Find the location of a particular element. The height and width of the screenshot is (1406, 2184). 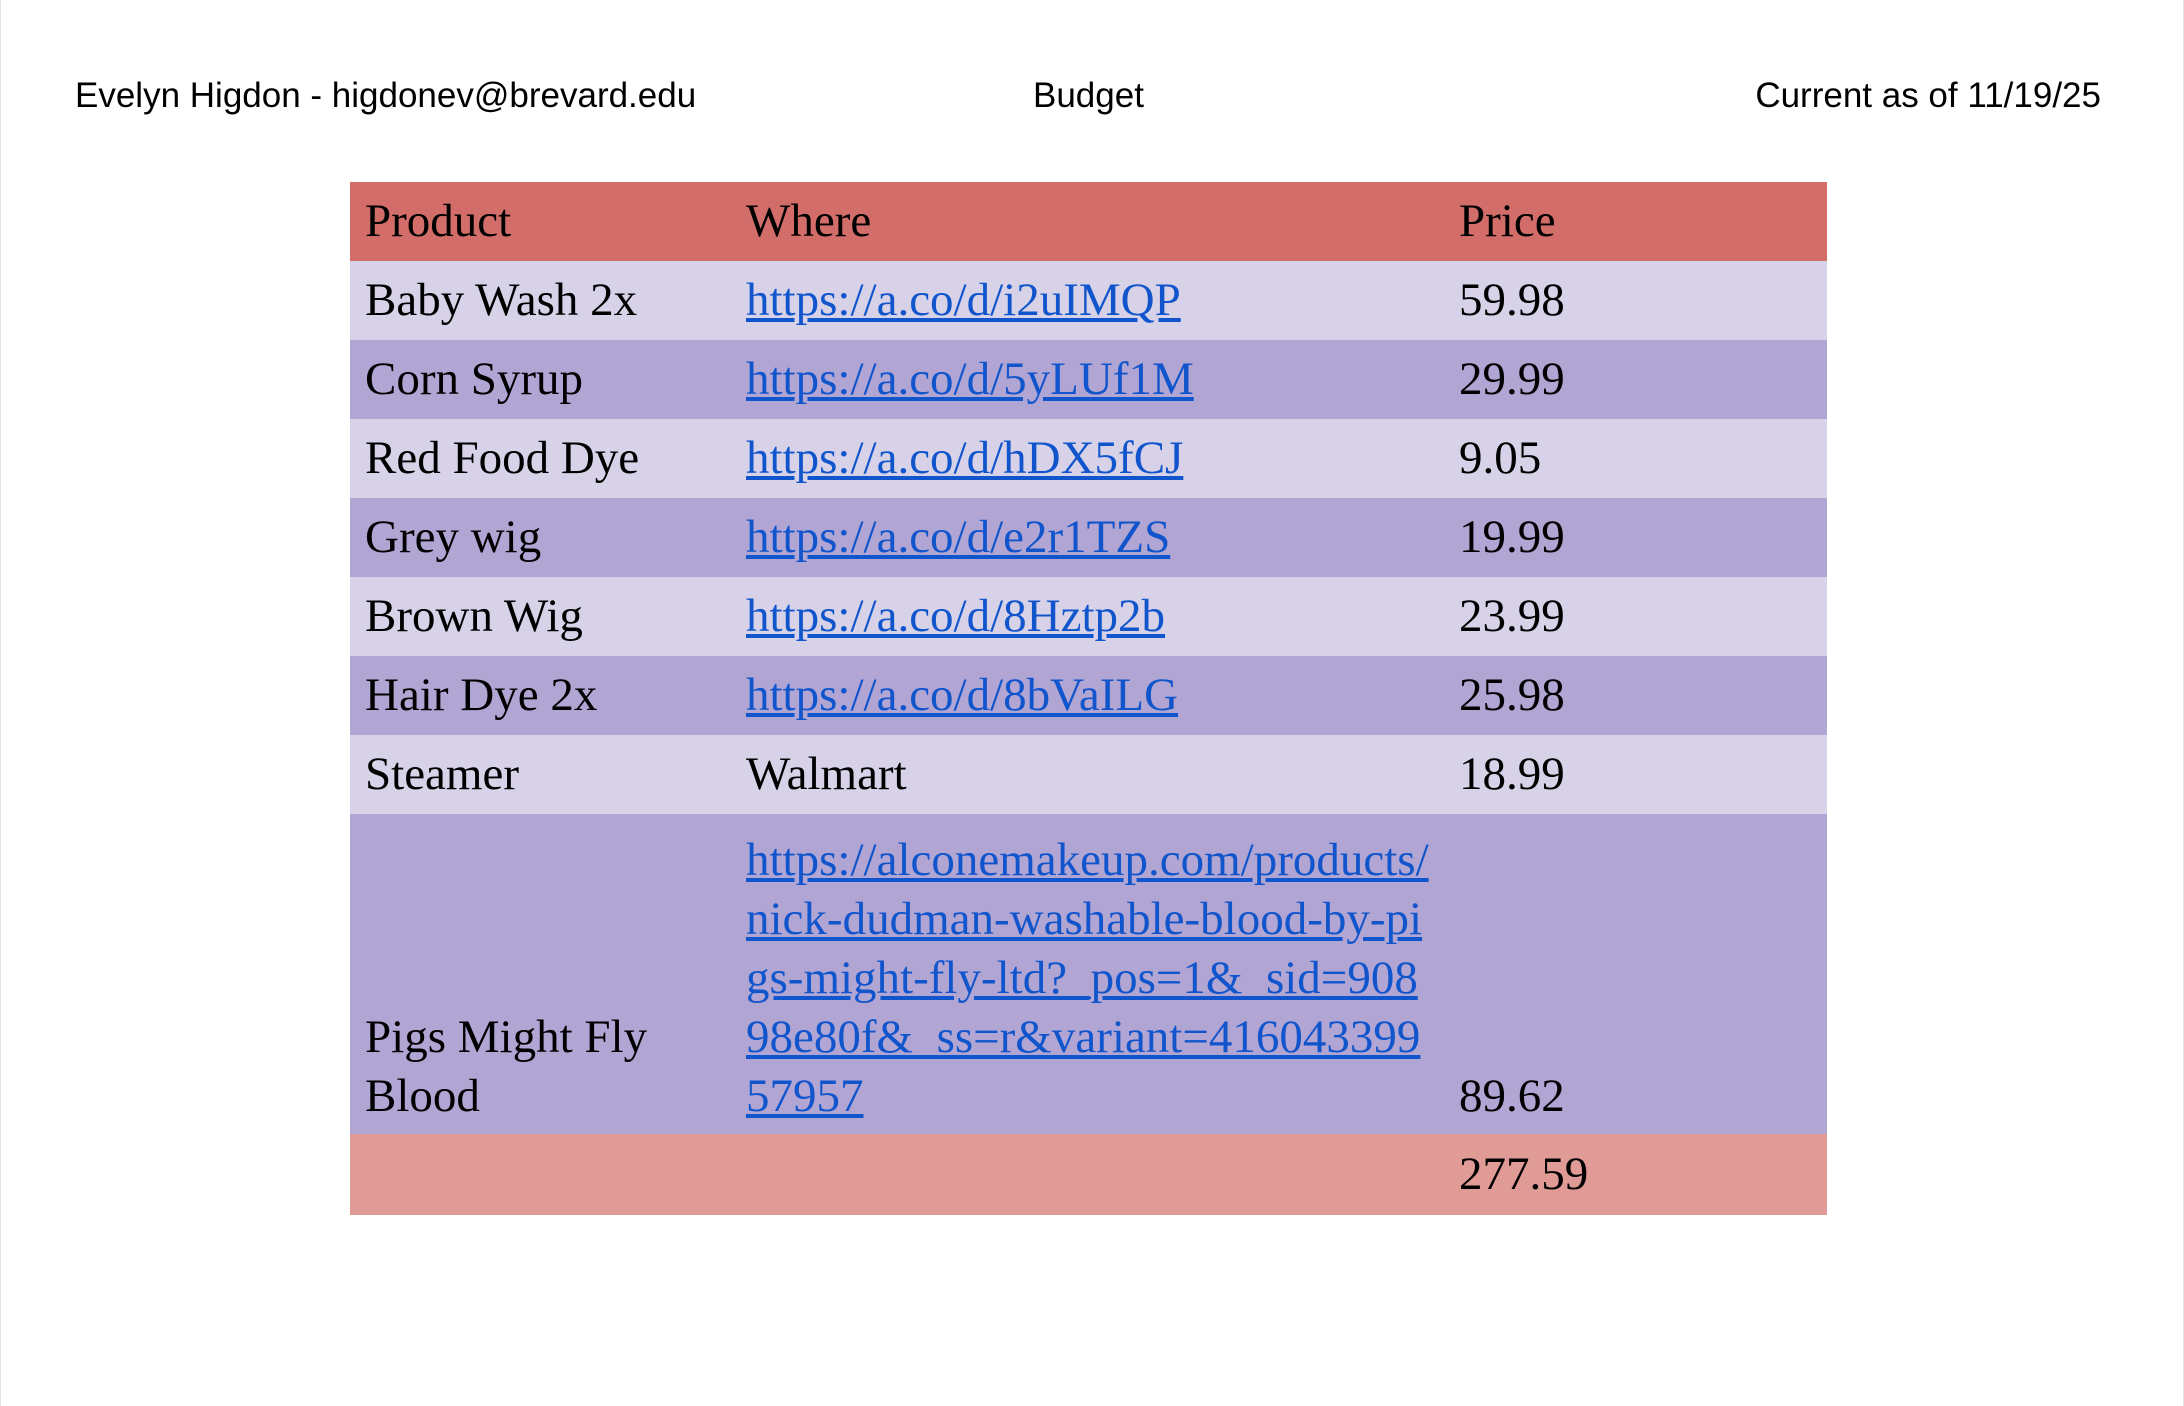

where-cell: https://a.co/d/hDX5fCJ is located at coordinates (1087, 458).